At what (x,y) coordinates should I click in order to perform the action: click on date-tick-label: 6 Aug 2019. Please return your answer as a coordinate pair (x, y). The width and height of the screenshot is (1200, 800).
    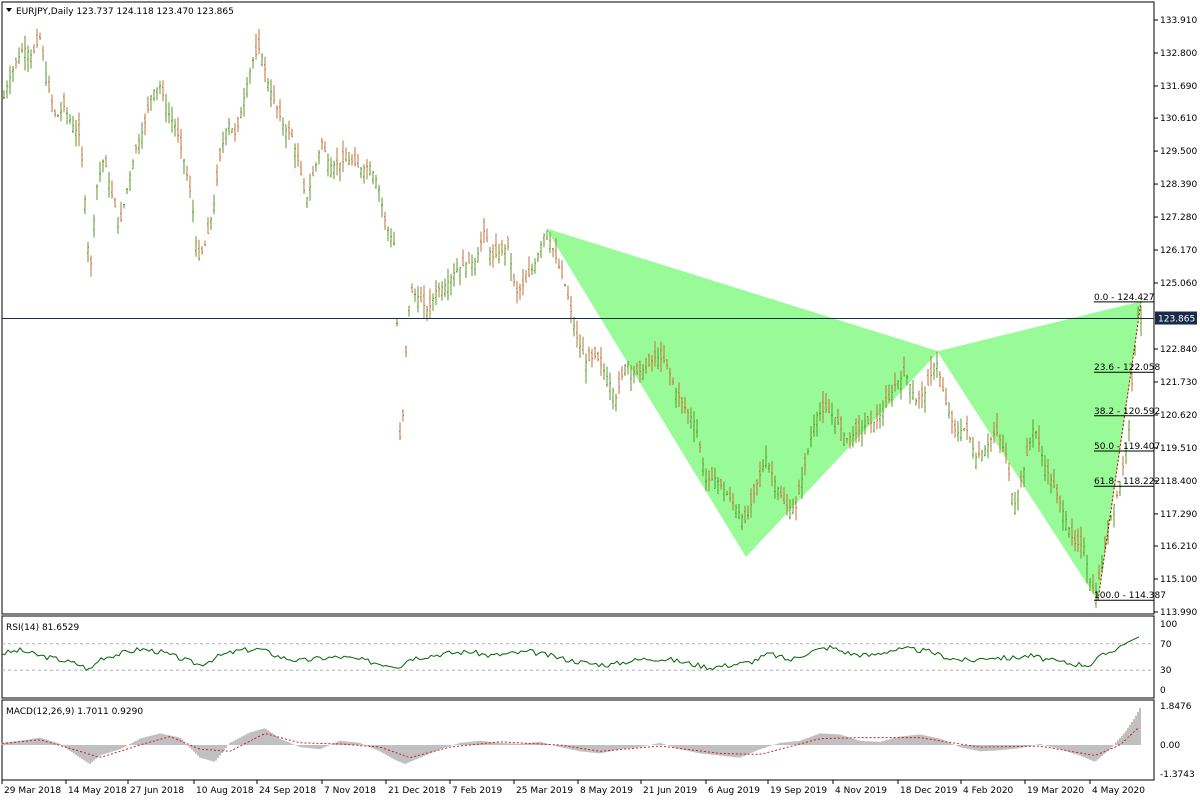
    Looking at the image, I should click on (734, 791).